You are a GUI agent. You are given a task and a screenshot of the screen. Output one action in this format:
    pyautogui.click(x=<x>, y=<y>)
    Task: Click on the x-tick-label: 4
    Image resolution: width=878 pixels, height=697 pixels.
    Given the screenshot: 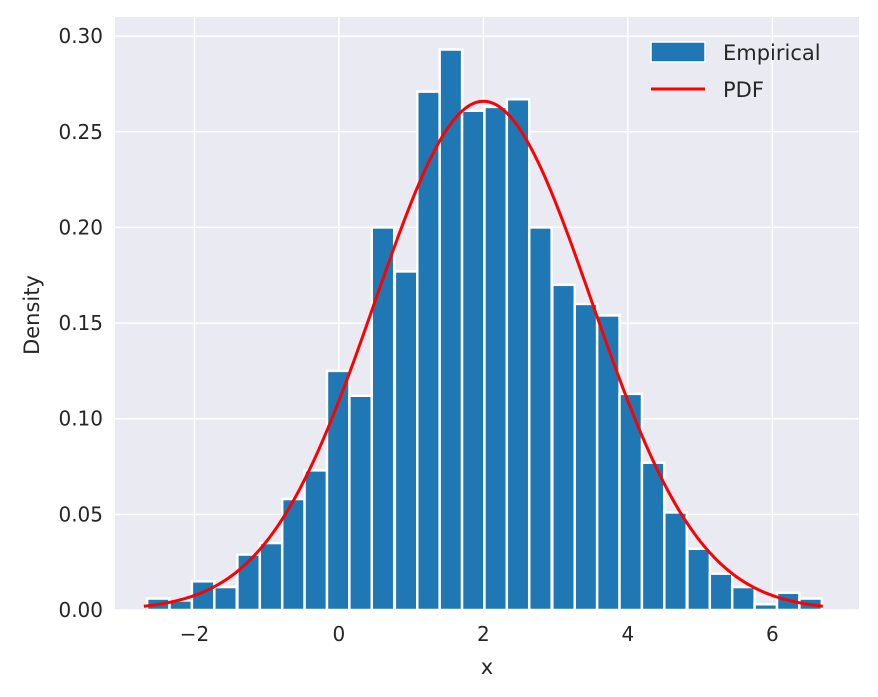 What is the action you would take?
    pyautogui.click(x=627, y=634)
    